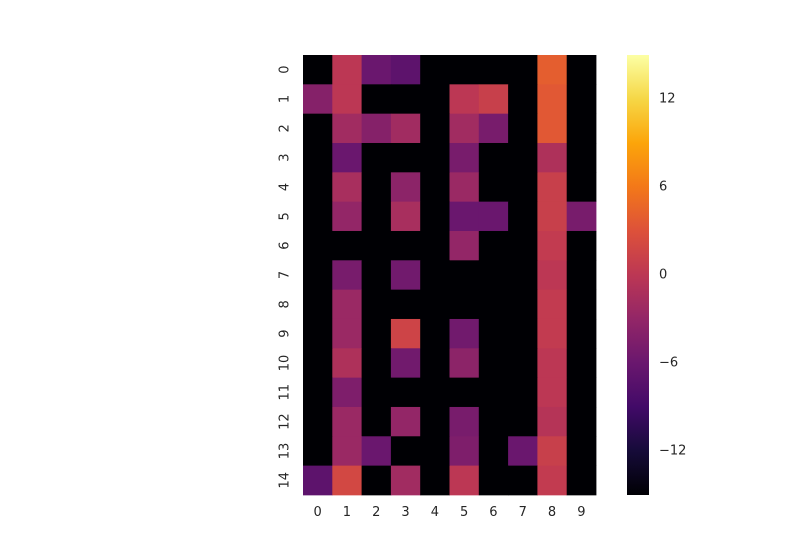  I want to click on y-tick-label: 6, so click(285, 245).